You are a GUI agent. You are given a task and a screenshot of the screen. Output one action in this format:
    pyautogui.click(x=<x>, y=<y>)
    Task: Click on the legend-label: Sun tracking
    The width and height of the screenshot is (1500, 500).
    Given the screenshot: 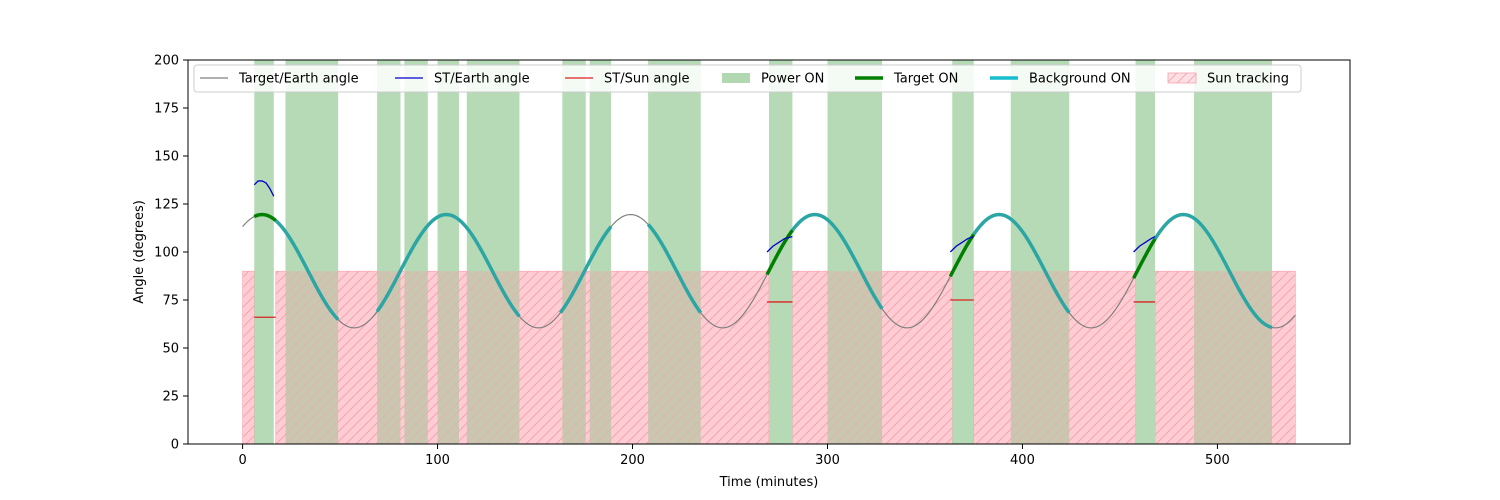 What is the action you would take?
    pyautogui.click(x=1248, y=79)
    